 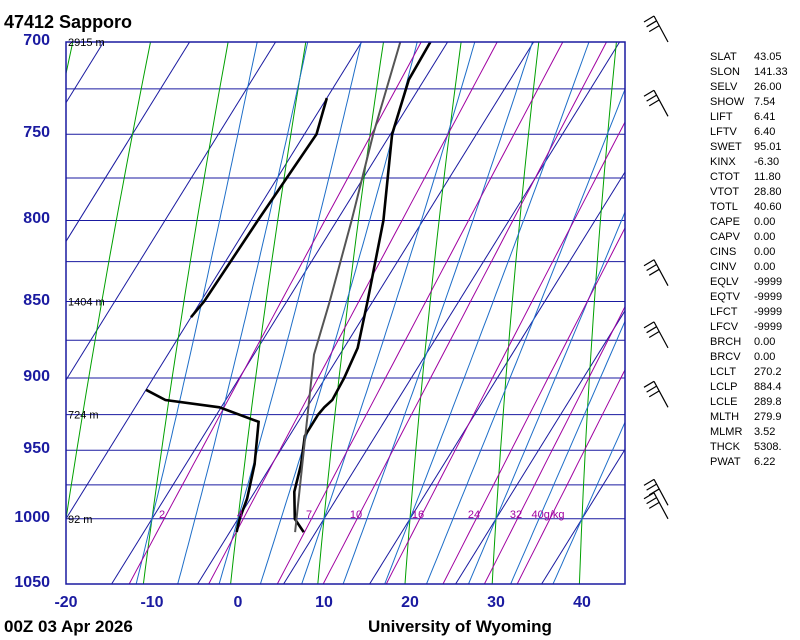 What do you see at coordinates (496, 602) in the screenshot?
I see `temperature-tick-label: 30` at bounding box center [496, 602].